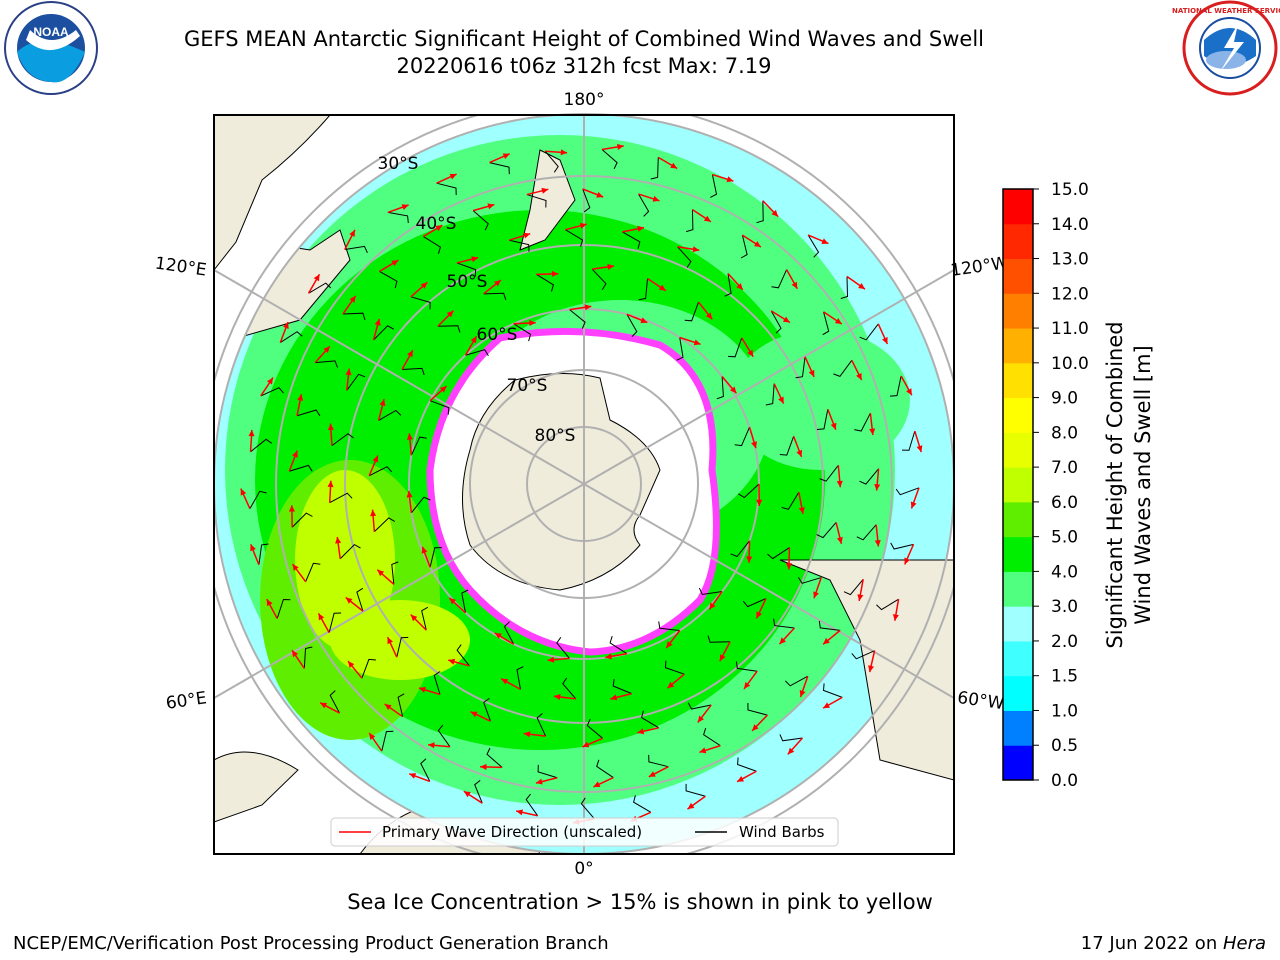 This screenshot has height=960, width=1280. I want to click on colorbar-tick-label: 3.0, so click(1064, 607).